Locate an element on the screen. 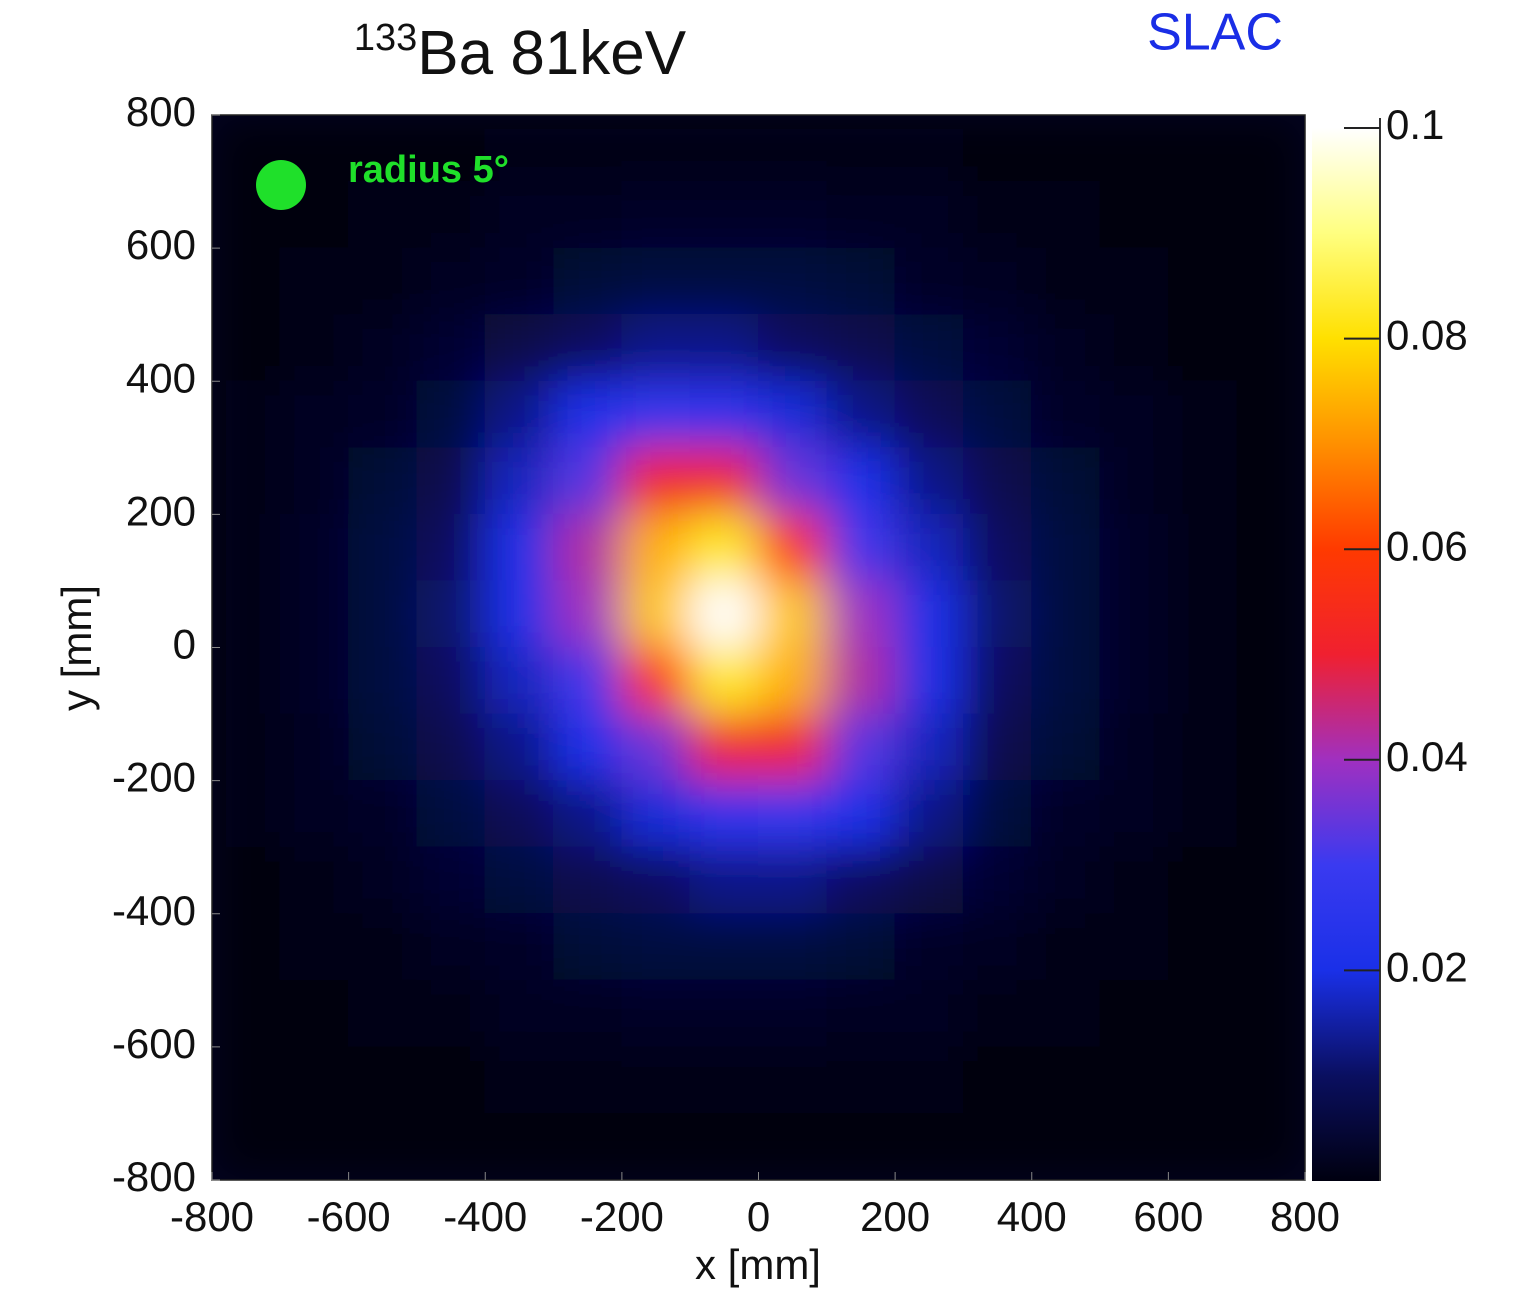 This screenshot has height=1306, width=1527. colorbar-tick-label: 0.06 is located at coordinates (1427, 545).